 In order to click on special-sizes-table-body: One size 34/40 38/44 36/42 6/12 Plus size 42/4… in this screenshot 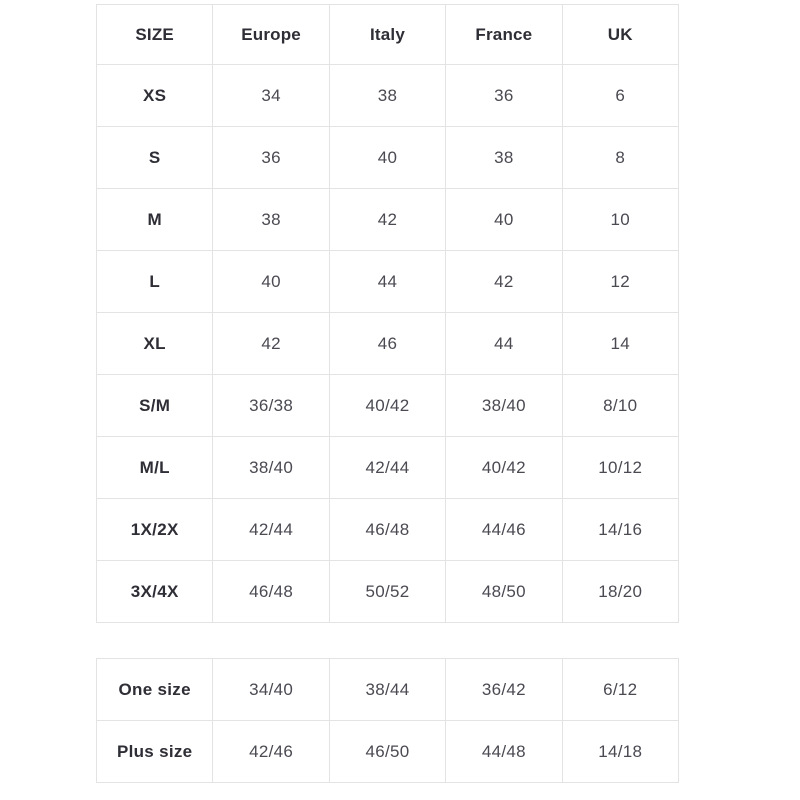, I will do `click(387, 720)`.